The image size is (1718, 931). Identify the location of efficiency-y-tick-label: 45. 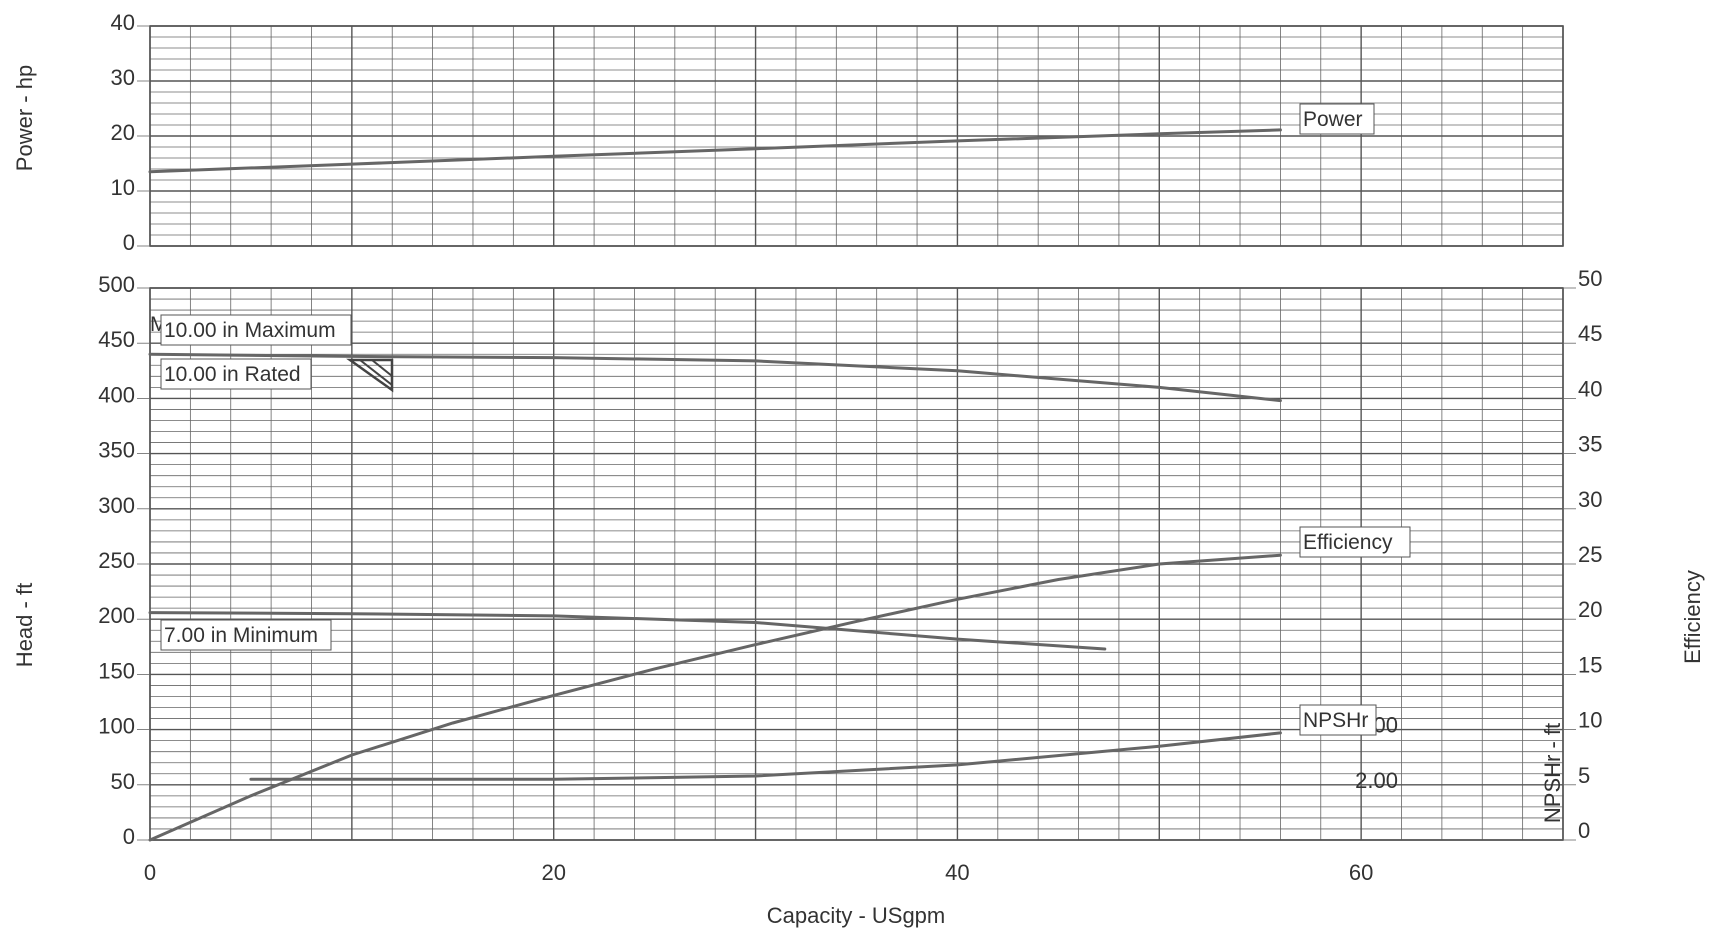
(1590, 333).